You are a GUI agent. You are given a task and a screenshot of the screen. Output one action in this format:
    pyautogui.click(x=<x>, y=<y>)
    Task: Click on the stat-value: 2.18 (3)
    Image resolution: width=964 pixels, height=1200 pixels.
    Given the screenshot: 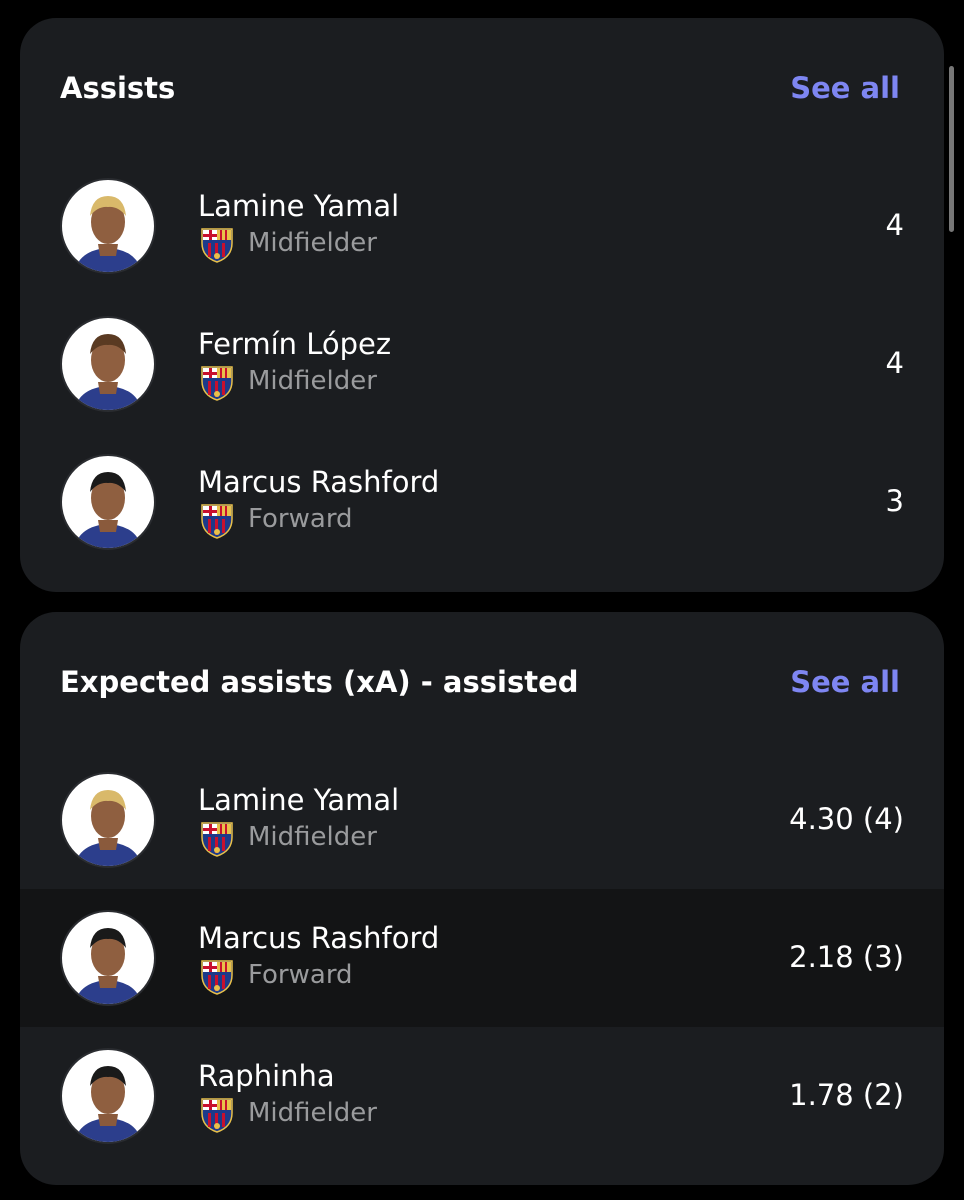 What is the action you would take?
    pyautogui.click(x=846, y=957)
    